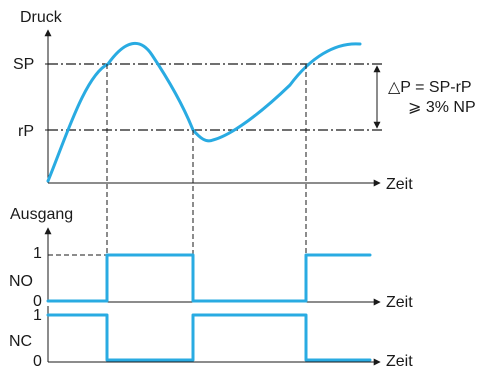  What do you see at coordinates (41, 17) in the screenshot?
I see `pressure-axis-label: Druck` at bounding box center [41, 17].